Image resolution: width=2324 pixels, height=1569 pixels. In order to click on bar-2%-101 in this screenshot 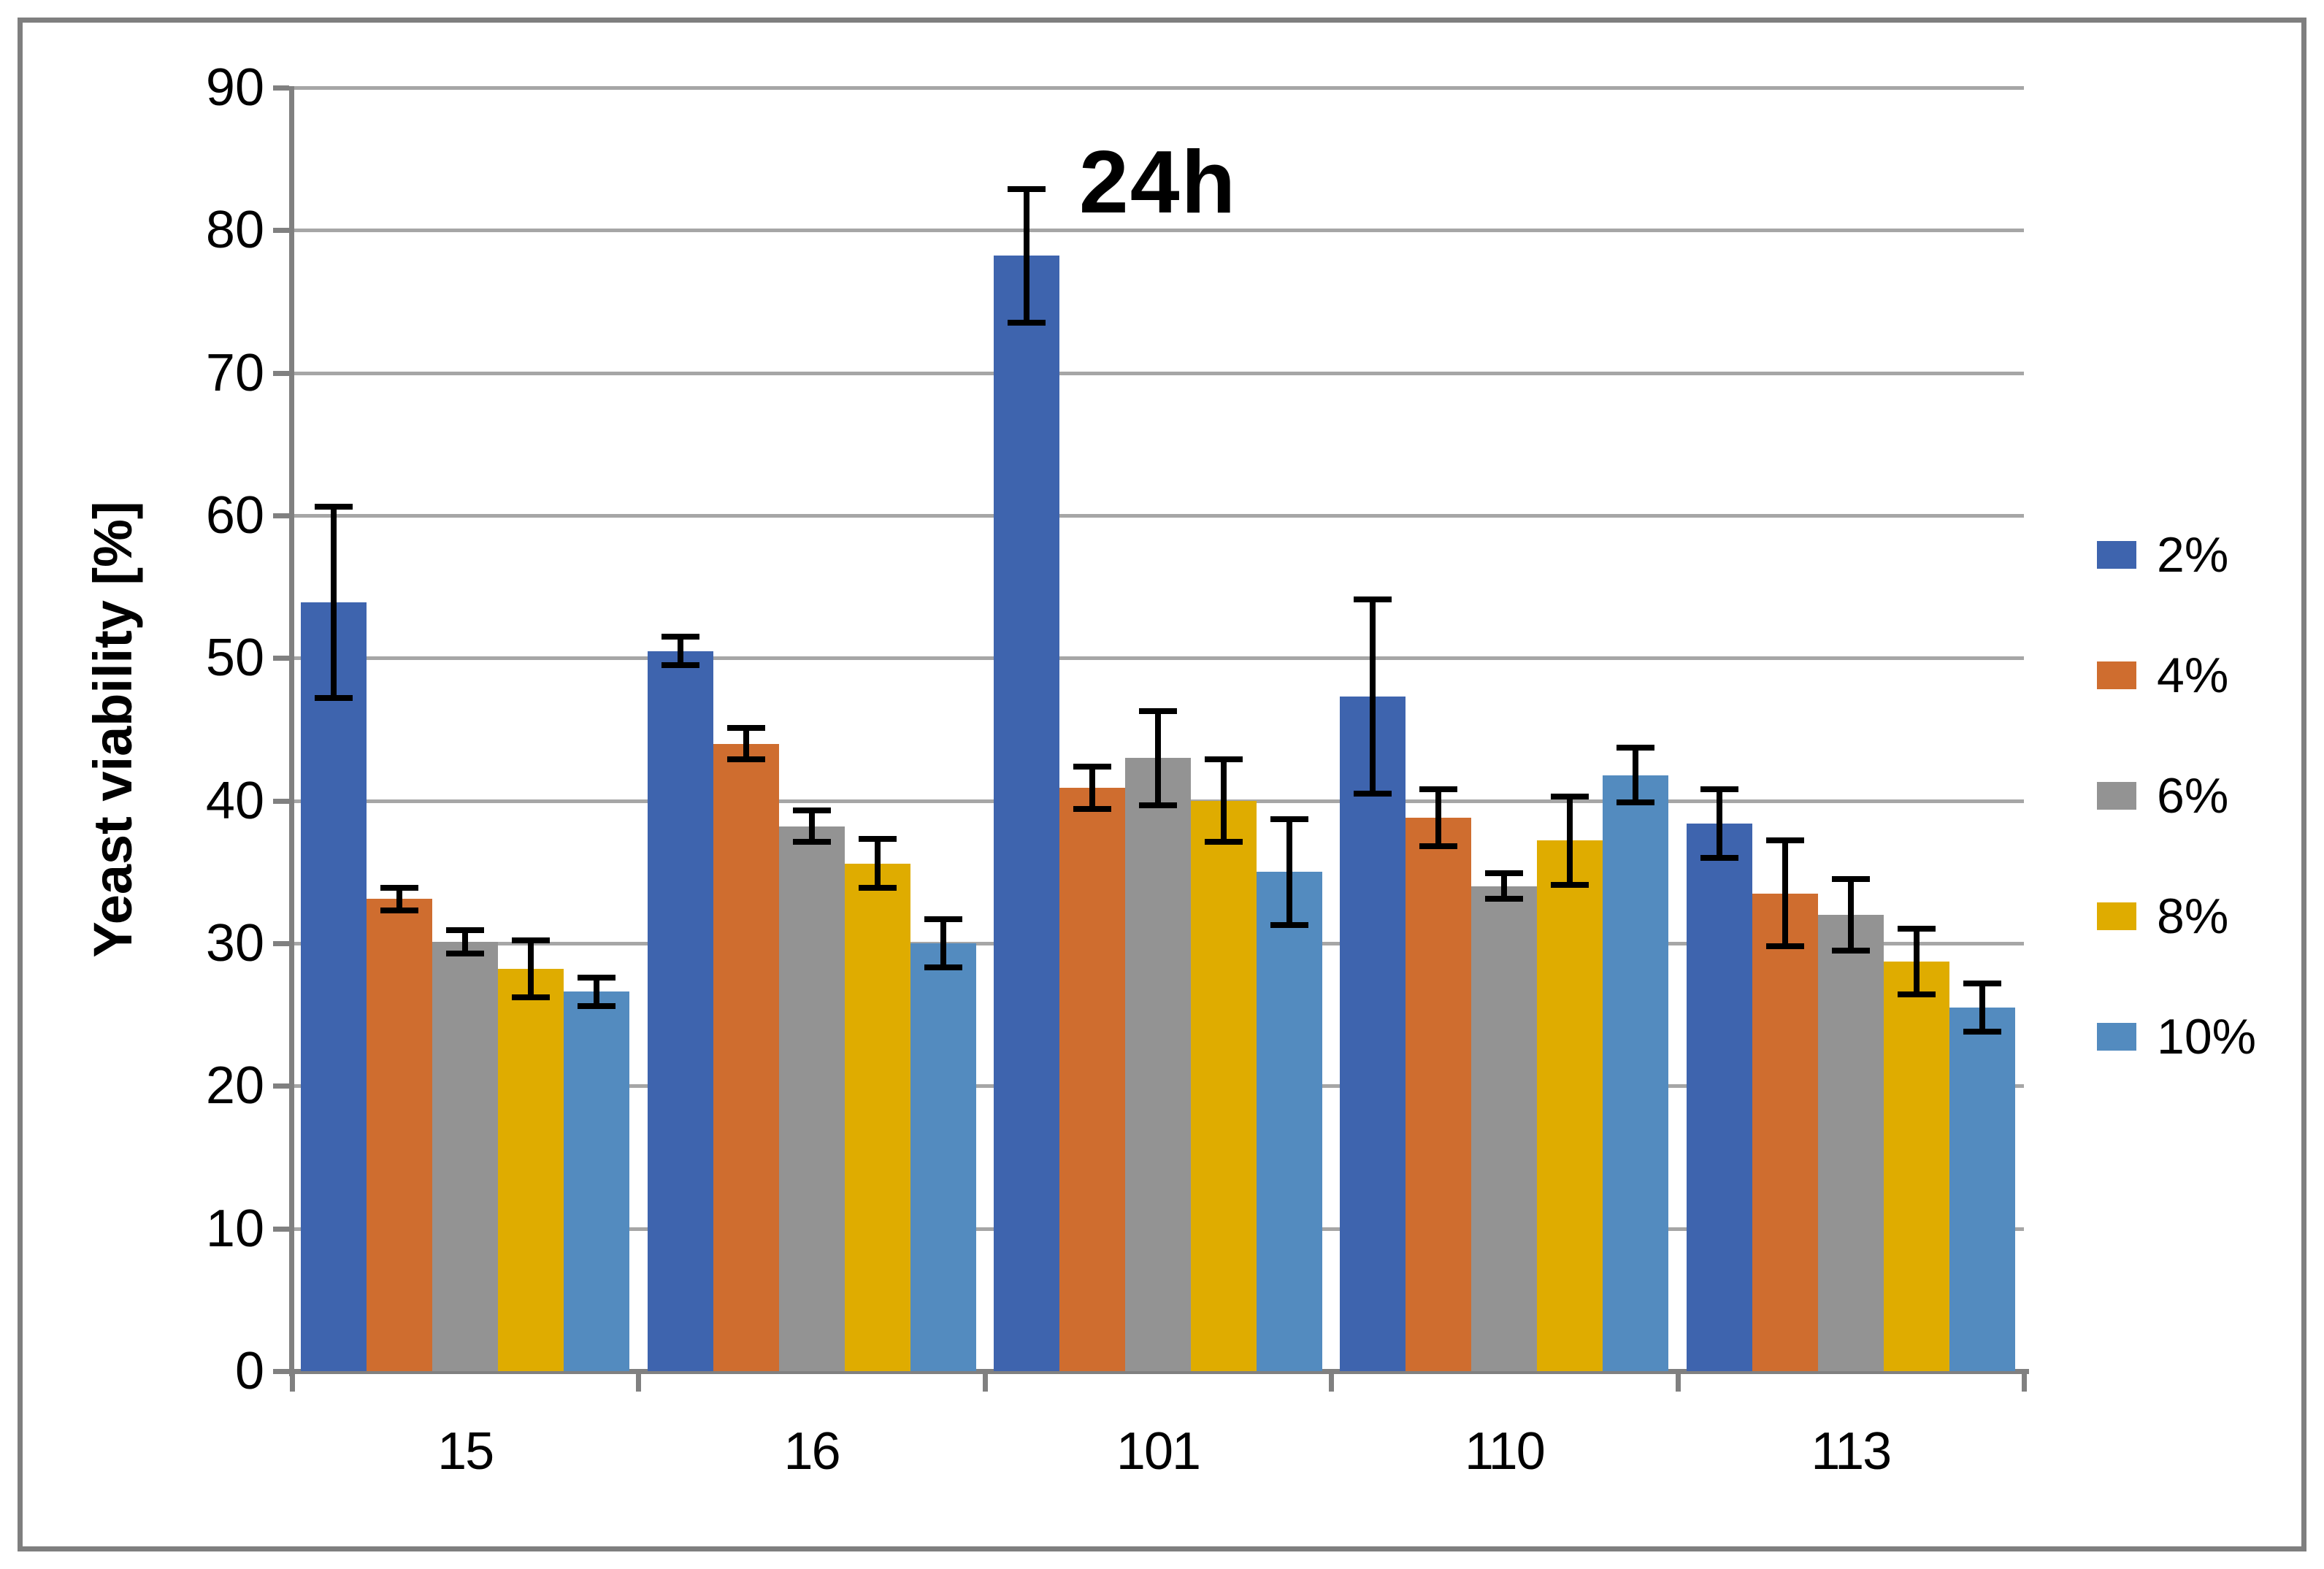, I will do `click(1026, 814)`.